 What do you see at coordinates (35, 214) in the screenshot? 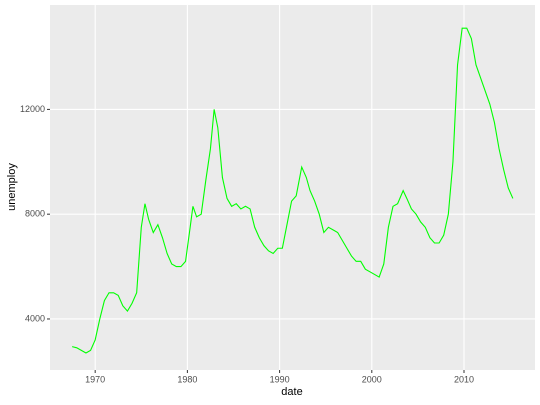
I see `y-tick-label: 8000` at bounding box center [35, 214].